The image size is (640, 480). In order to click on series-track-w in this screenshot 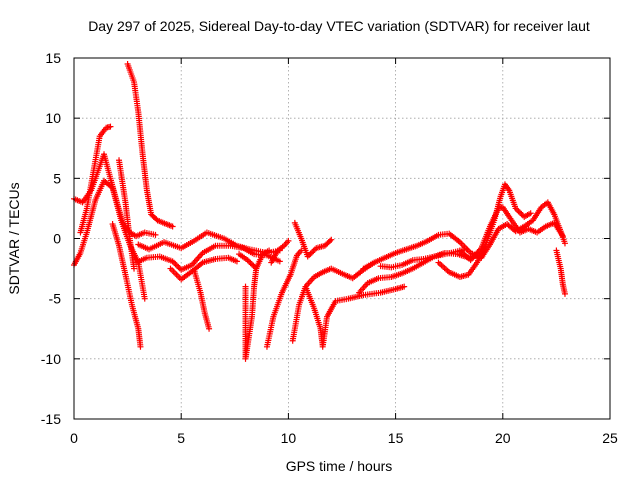, I will do `click(523, 230)`.